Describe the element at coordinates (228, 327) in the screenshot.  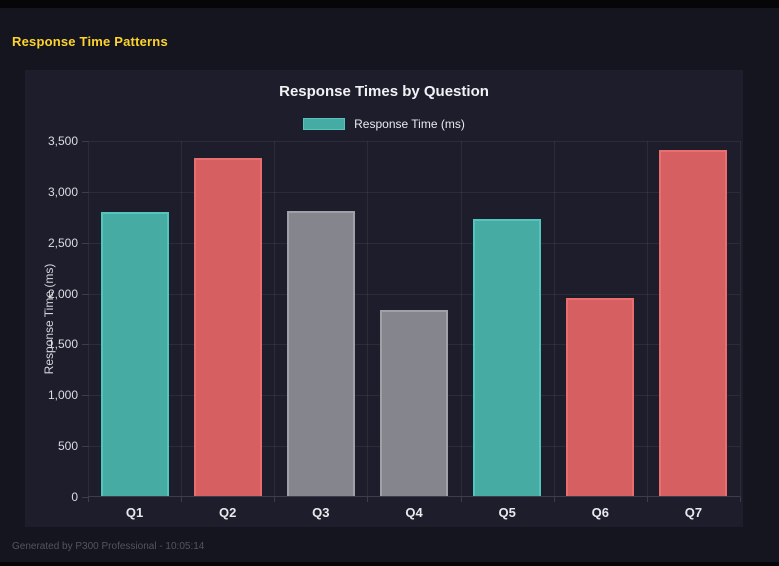
I see `bar-q2` at that location.